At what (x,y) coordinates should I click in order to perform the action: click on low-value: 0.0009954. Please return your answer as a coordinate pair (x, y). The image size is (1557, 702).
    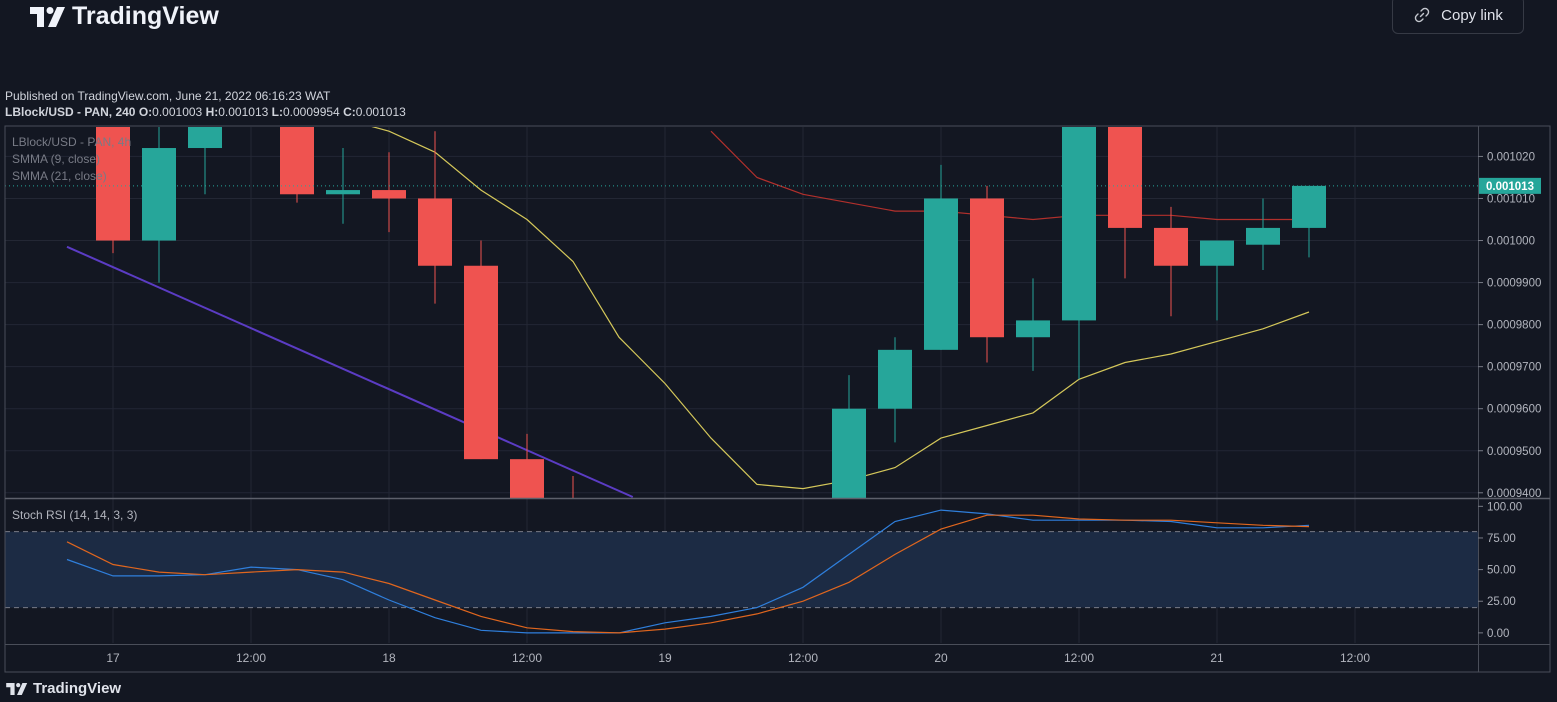
    Looking at the image, I should click on (311, 112).